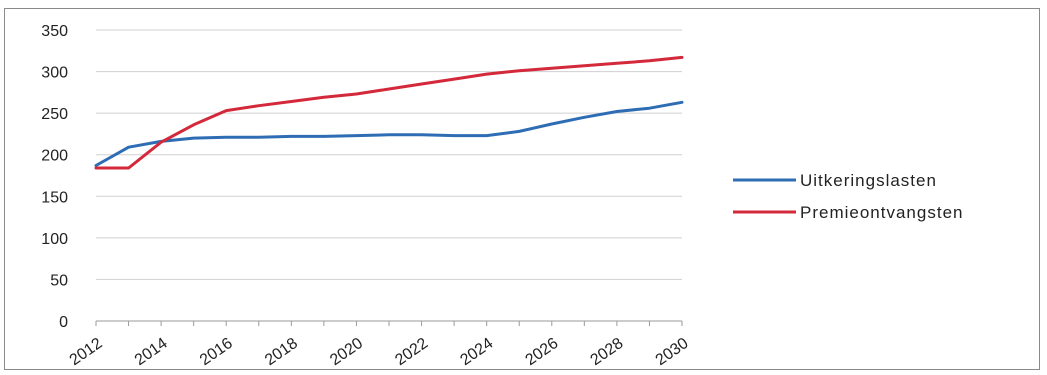 Image resolution: width=1047 pixels, height=375 pixels. I want to click on legend-label: Uitkeringslasten, so click(868, 180).